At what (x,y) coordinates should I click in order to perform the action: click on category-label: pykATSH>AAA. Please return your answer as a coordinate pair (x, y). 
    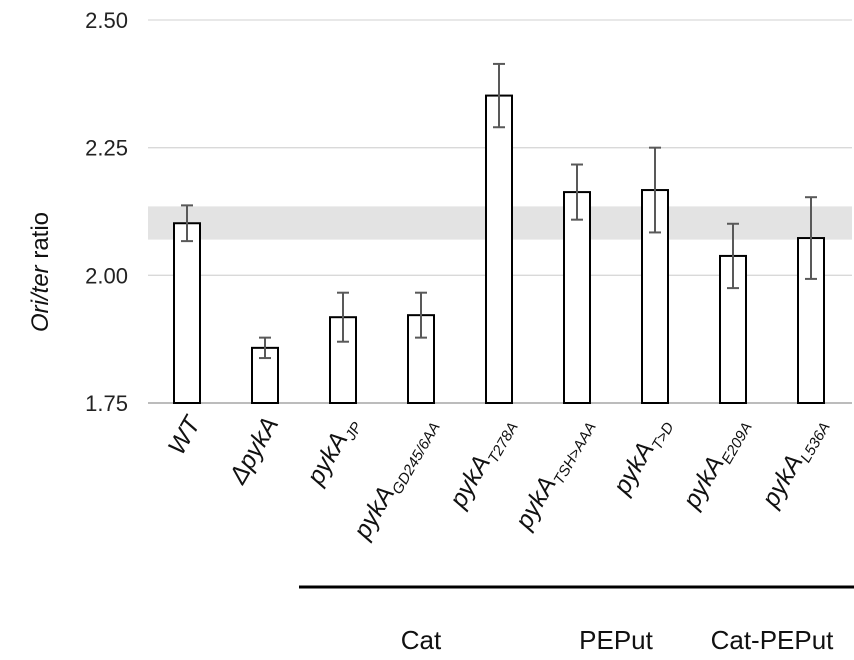
    Looking at the image, I should click on (554, 474).